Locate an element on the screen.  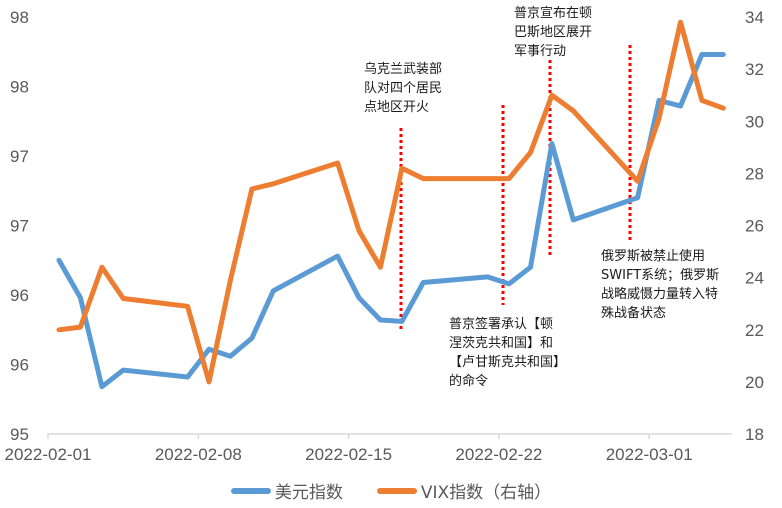
right-y-tick-label: 26 is located at coordinates (754, 226).